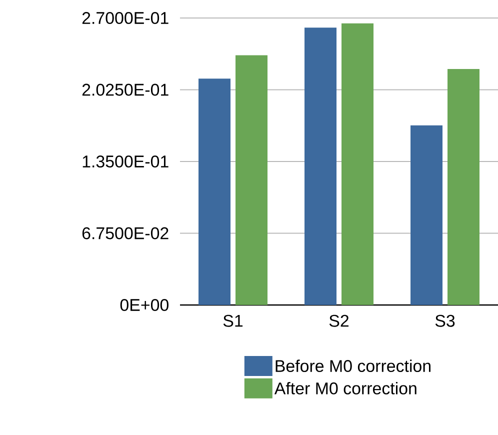  What do you see at coordinates (345, 388) in the screenshot?
I see `legend-label: After M0 correction` at bounding box center [345, 388].